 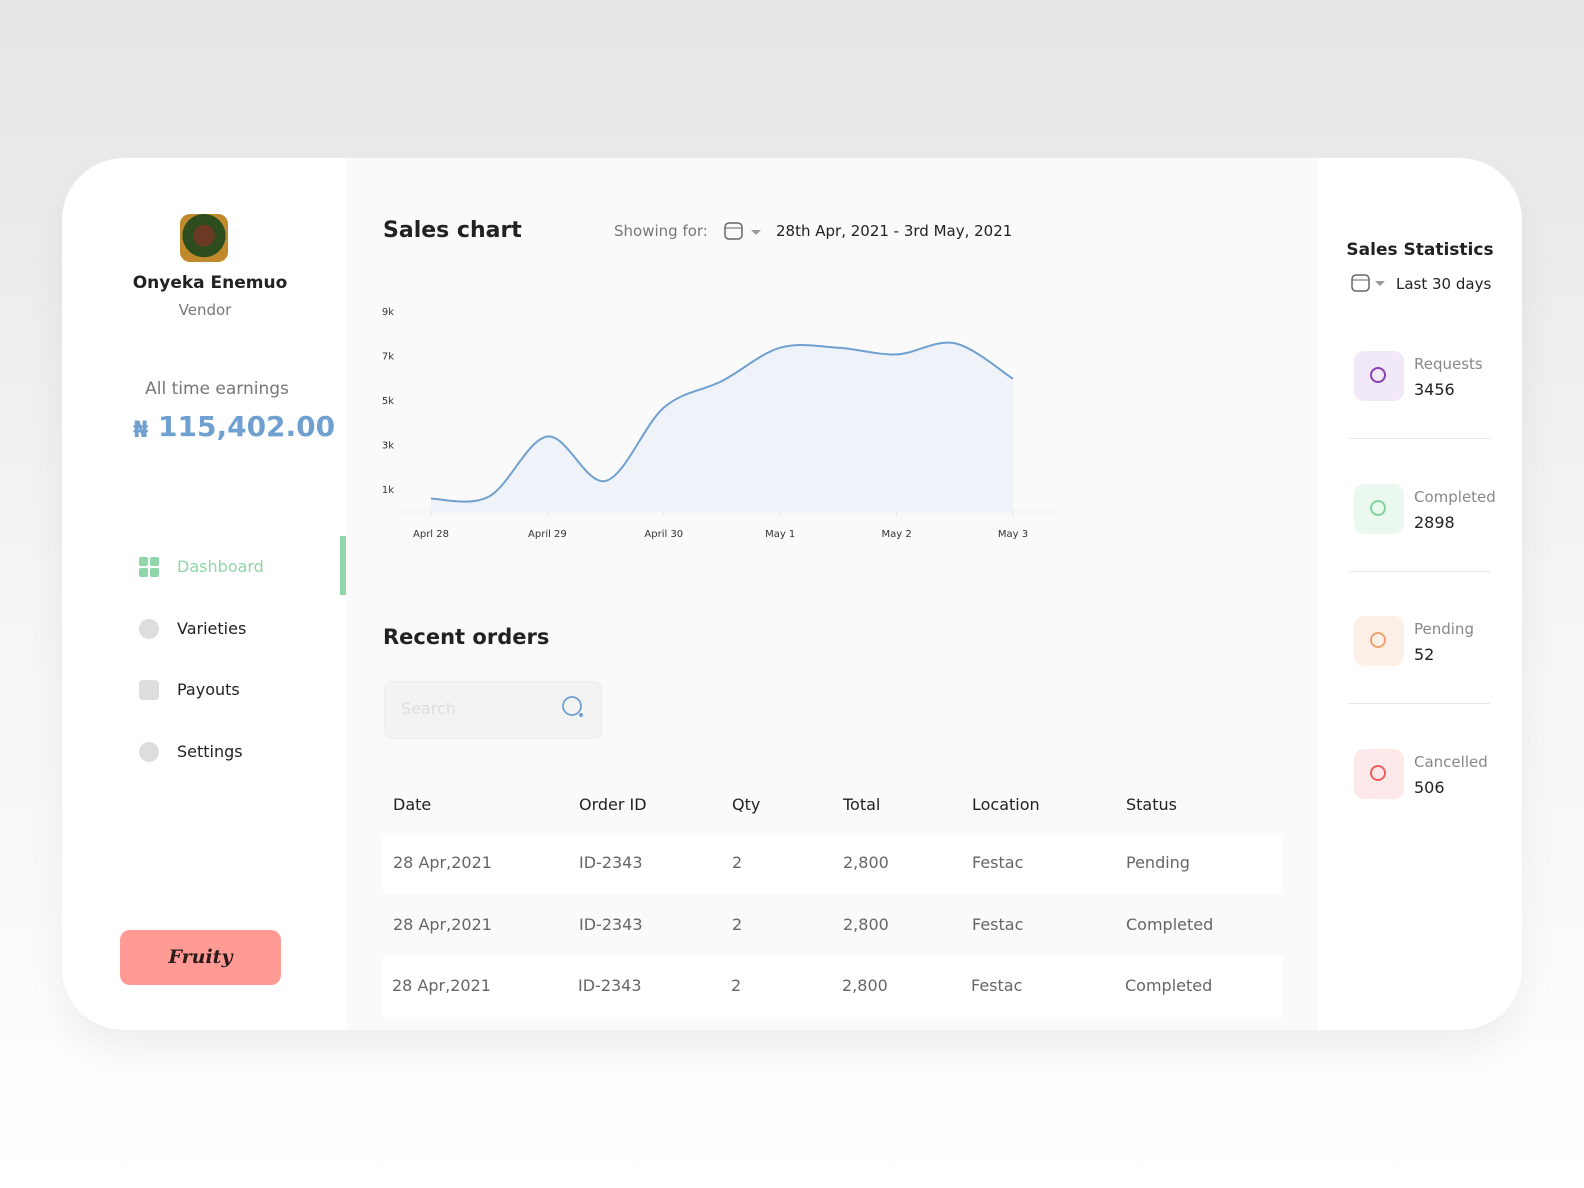 What do you see at coordinates (210, 283) in the screenshot?
I see `profile-name: Onyeka Enemuo` at bounding box center [210, 283].